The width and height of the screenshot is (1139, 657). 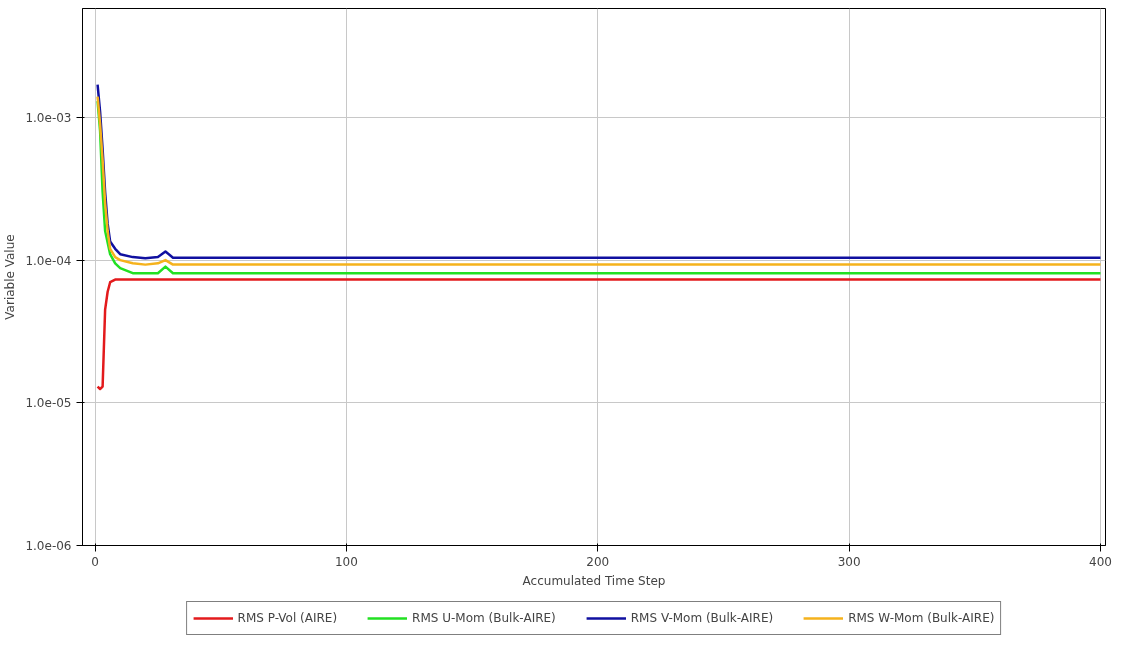 What do you see at coordinates (594, 580) in the screenshot?
I see `x-axis-title: Accumulated Time Step` at bounding box center [594, 580].